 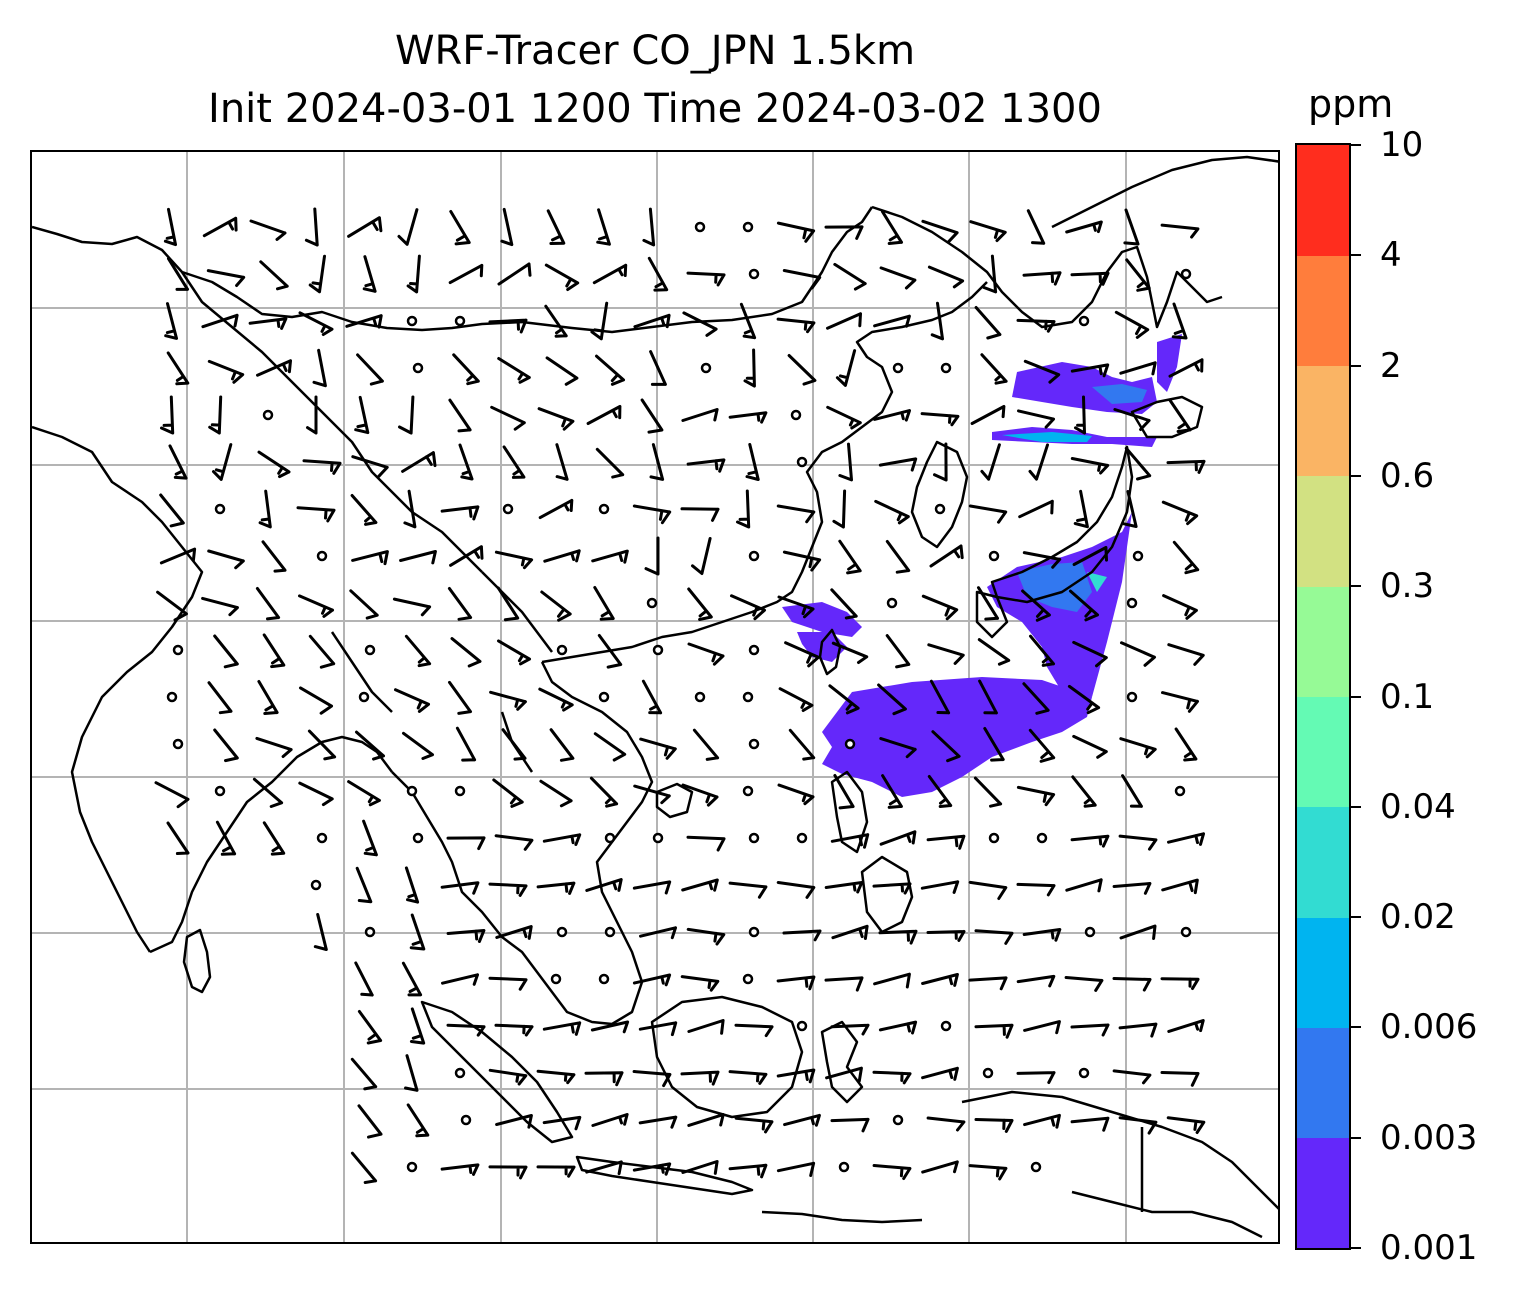 What do you see at coordinates (271, 844) in the screenshot?
I see `coast-india-east` at bounding box center [271, 844].